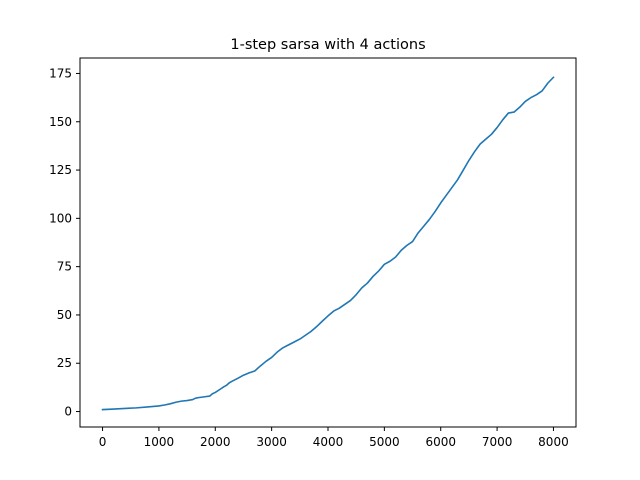 Image resolution: width=640 pixels, height=480 pixels. What do you see at coordinates (103, 442) in the screenshot?
I see `x-tick-label: 0` at bounding box center [103, 442].